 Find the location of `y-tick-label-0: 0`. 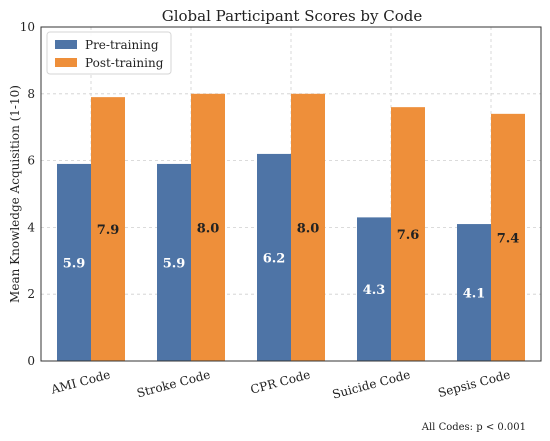

y-tick-label-0: 0 is located at coordinates (31, 361).